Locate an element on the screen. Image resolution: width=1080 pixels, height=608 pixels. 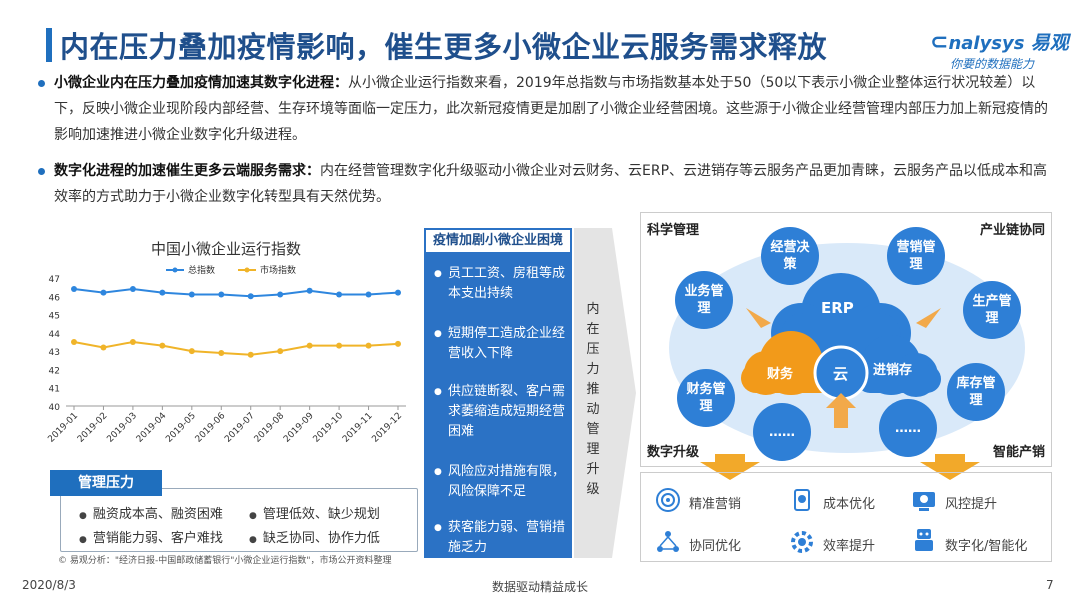
bullet-1-heading: 小微企业内在压力叠加疫情加速其数字化进程： is located at coordinates (201, 83).